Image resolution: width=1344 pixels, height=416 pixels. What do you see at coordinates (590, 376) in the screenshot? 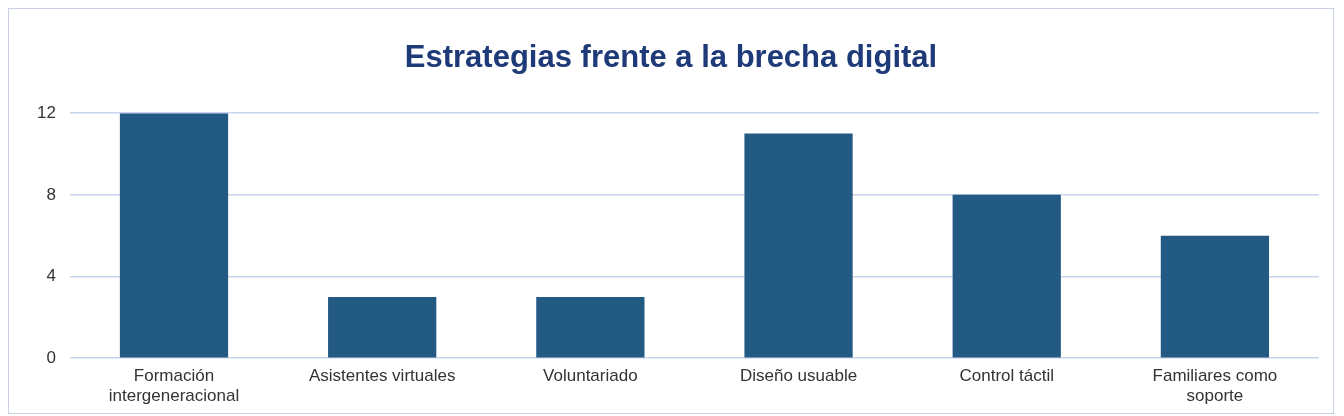
I see `x-tick-label: Voluntariado` at bounding box center [590, 376].